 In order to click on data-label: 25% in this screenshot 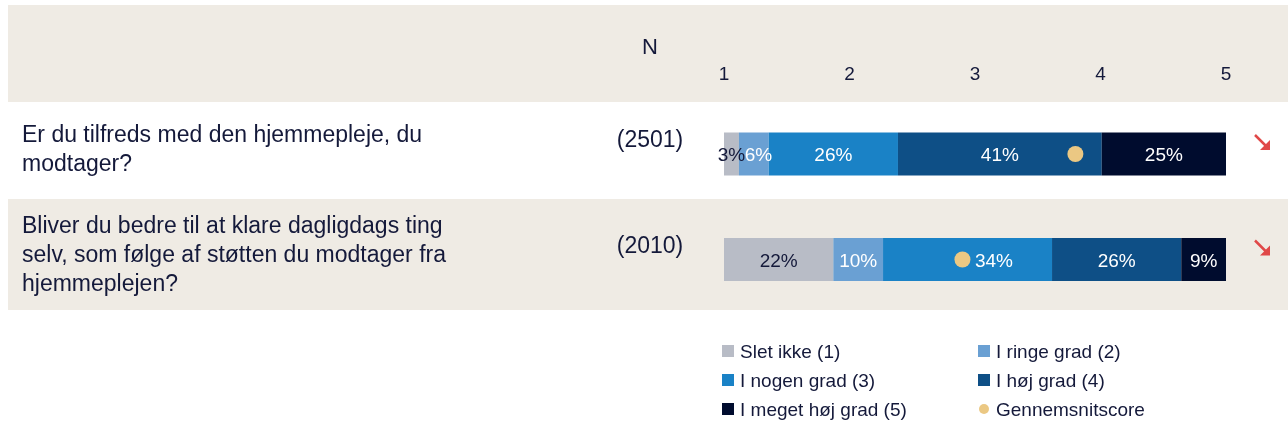, I will do `click(1163, 154)`.